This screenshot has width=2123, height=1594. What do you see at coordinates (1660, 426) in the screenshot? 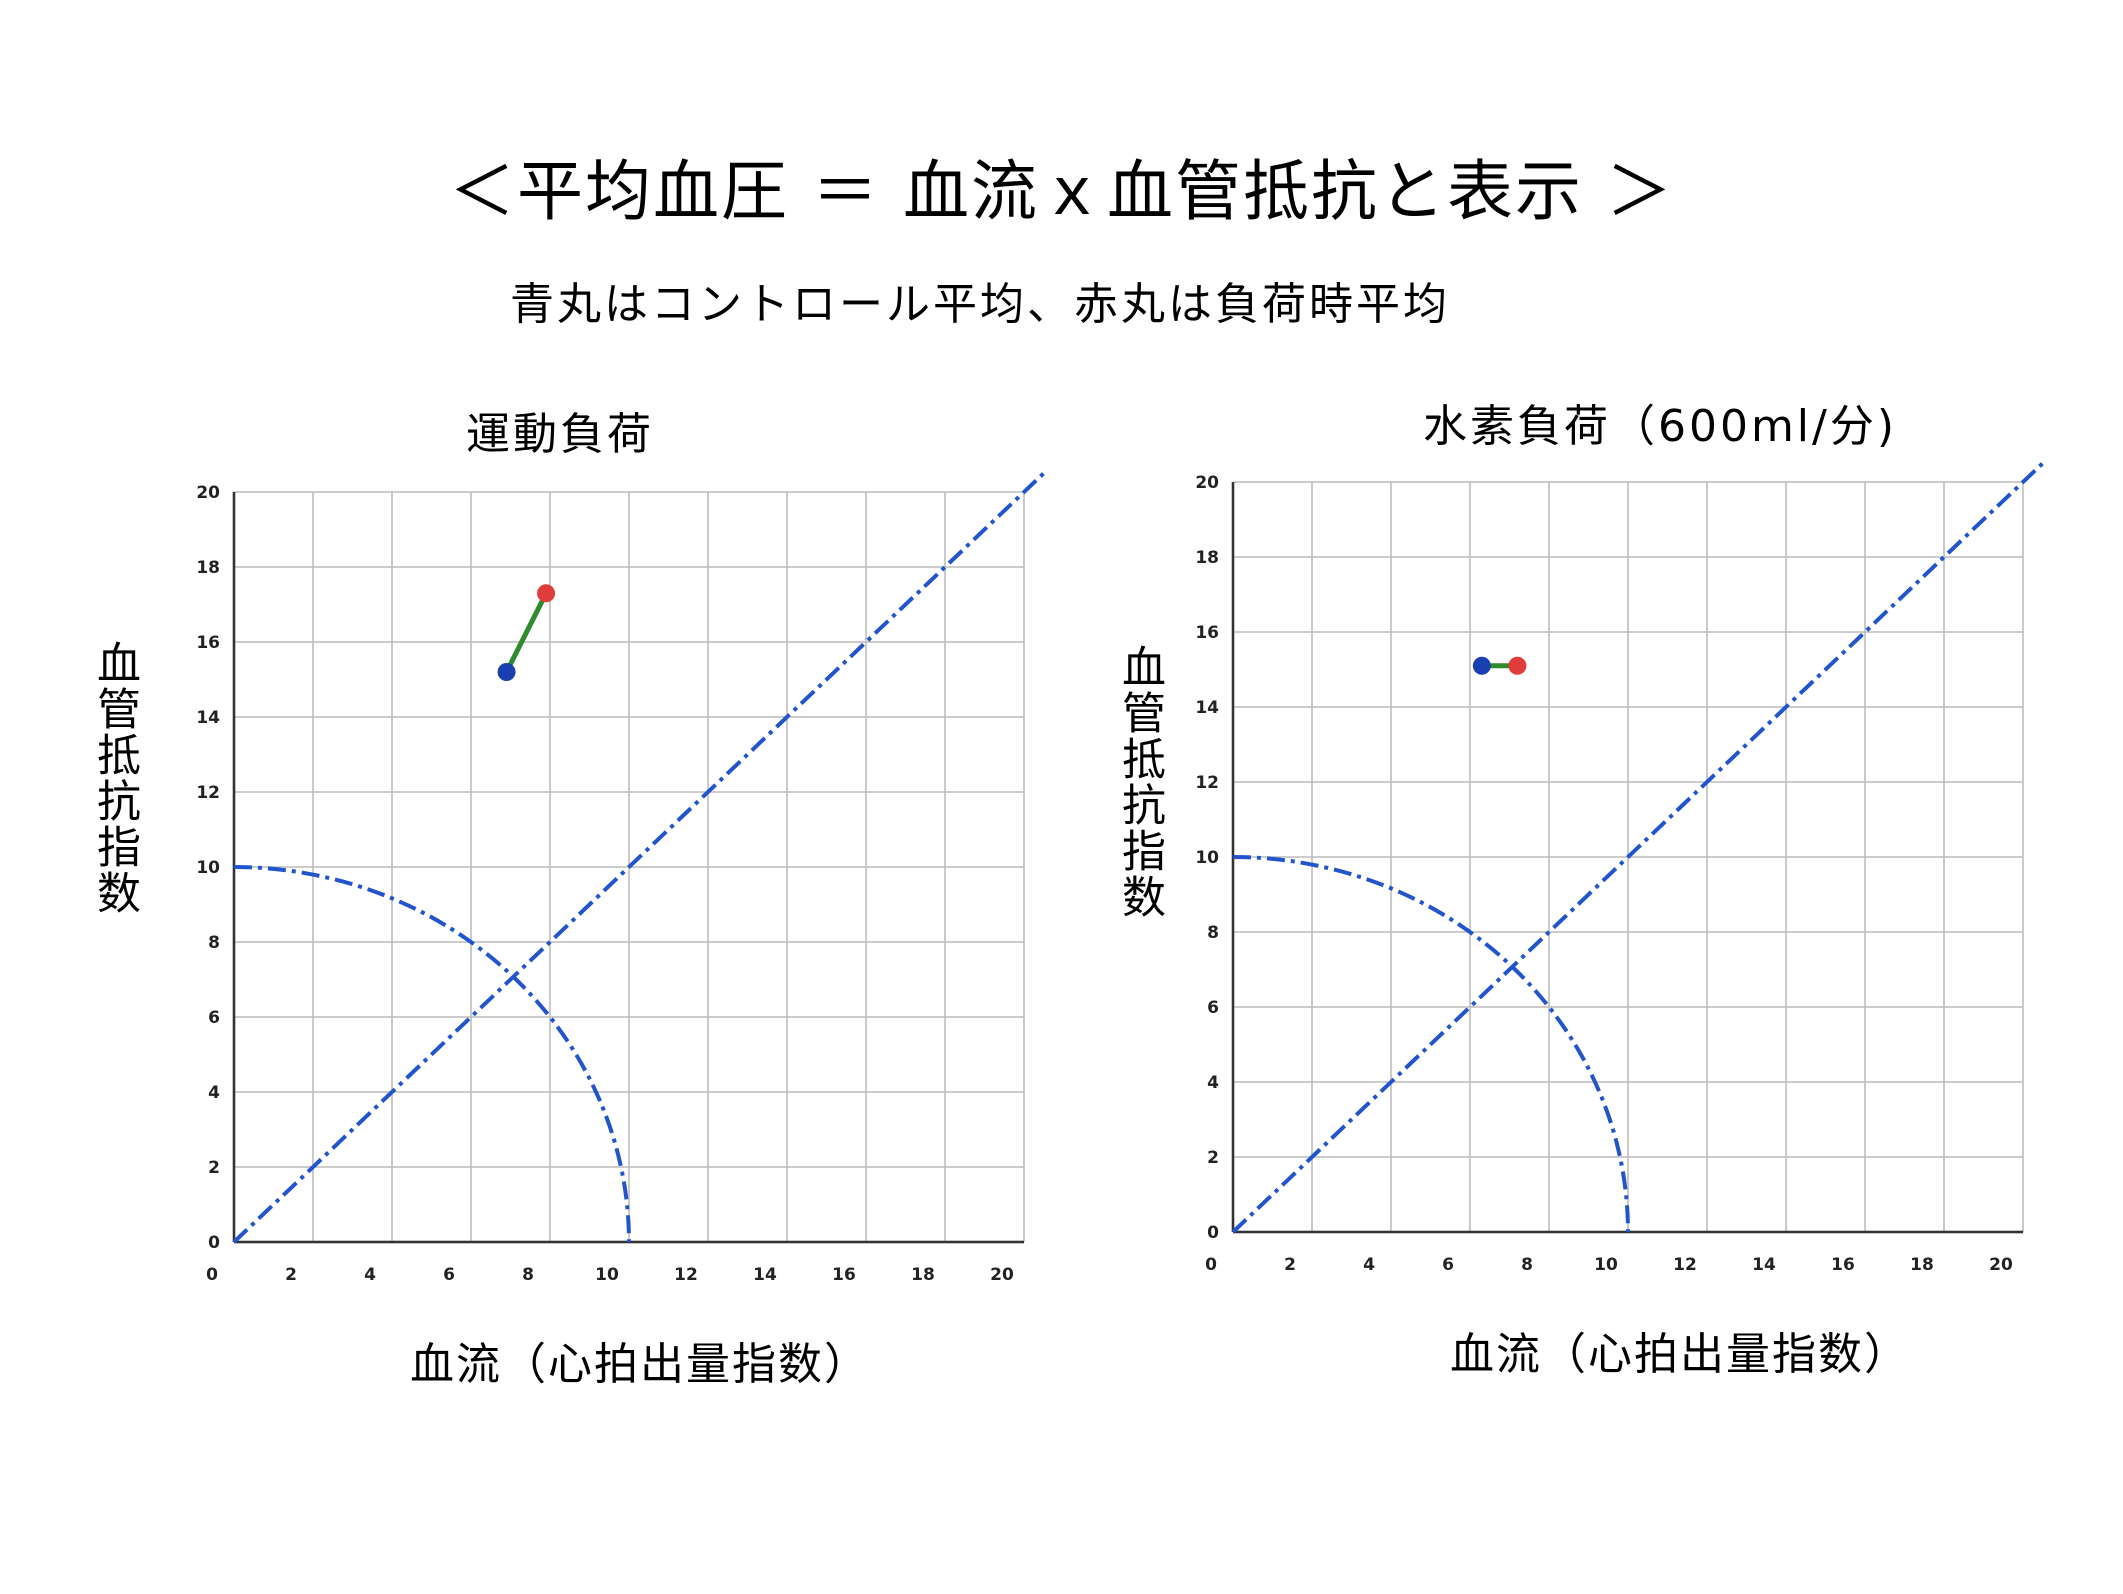
I see `chart-title-hydrogen: 水素負荷（600ml/分)` at bounding box center [1660, 426].